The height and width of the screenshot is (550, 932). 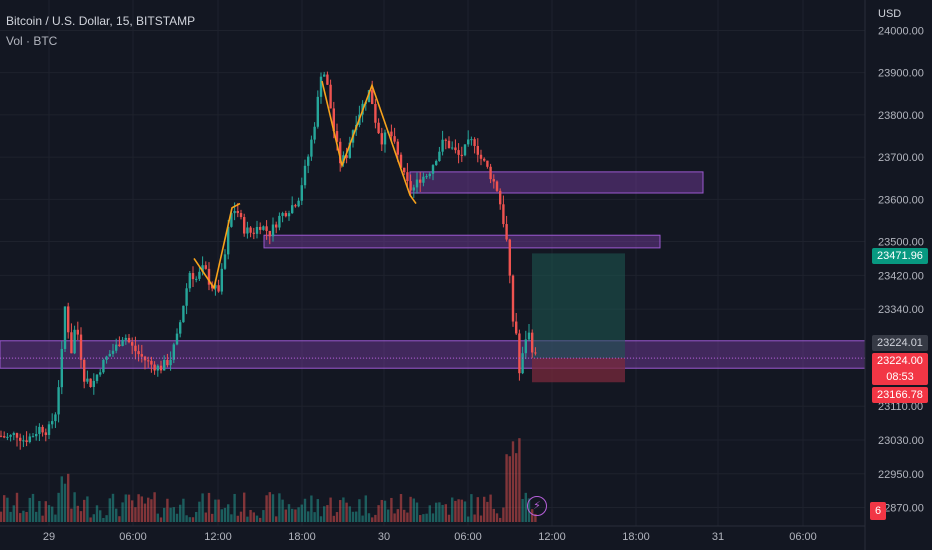 I want to click on symbol-title: Bitcoin / U.S. Dollar, 15, BITSTAMP, so click(x=101, y=21).